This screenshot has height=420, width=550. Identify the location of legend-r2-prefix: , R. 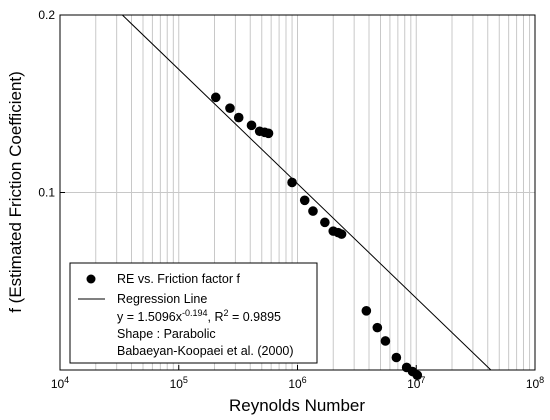
(216, 317).